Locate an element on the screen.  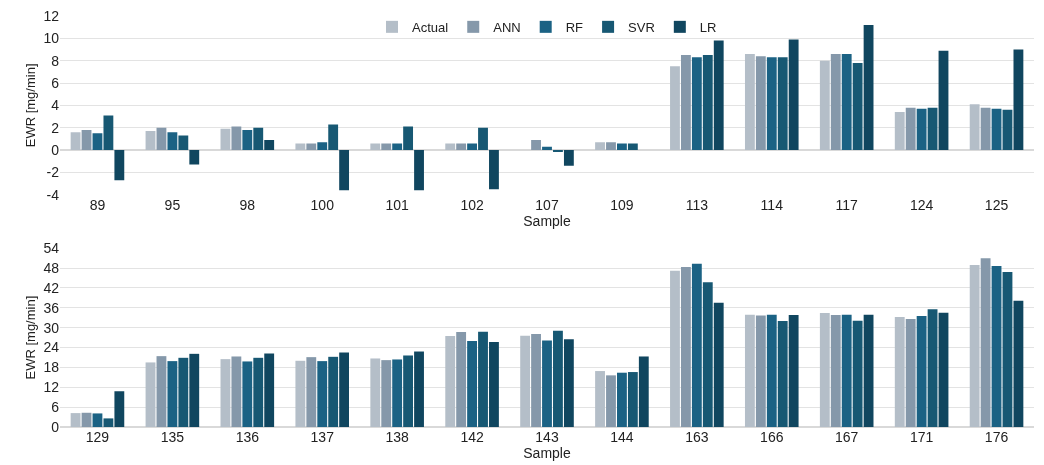
x-tick-label: 102 is located at coordinates (472, 204).